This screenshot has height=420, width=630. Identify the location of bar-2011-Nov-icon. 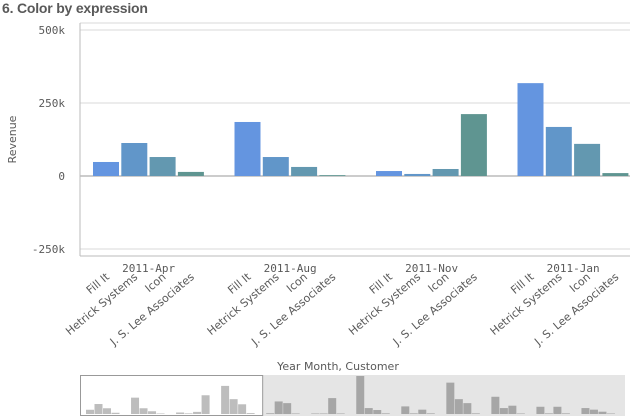
(445, 172).